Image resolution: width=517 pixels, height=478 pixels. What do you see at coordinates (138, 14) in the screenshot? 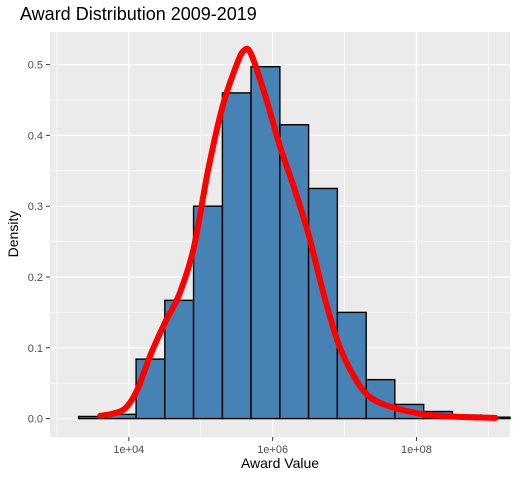
I see `chart-title: Award Distribution 2009-2019` at bounding box center [138, 14].